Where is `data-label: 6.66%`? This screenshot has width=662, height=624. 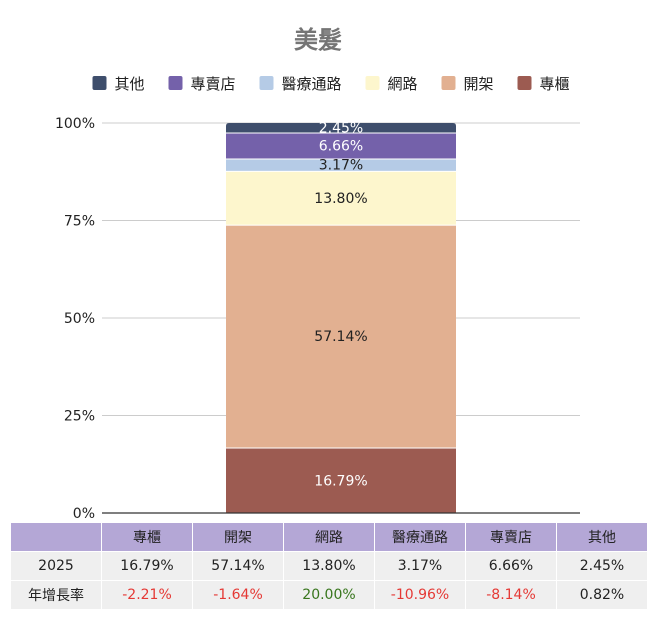 data-label: 6.66% is located at coordinates (341, 147).